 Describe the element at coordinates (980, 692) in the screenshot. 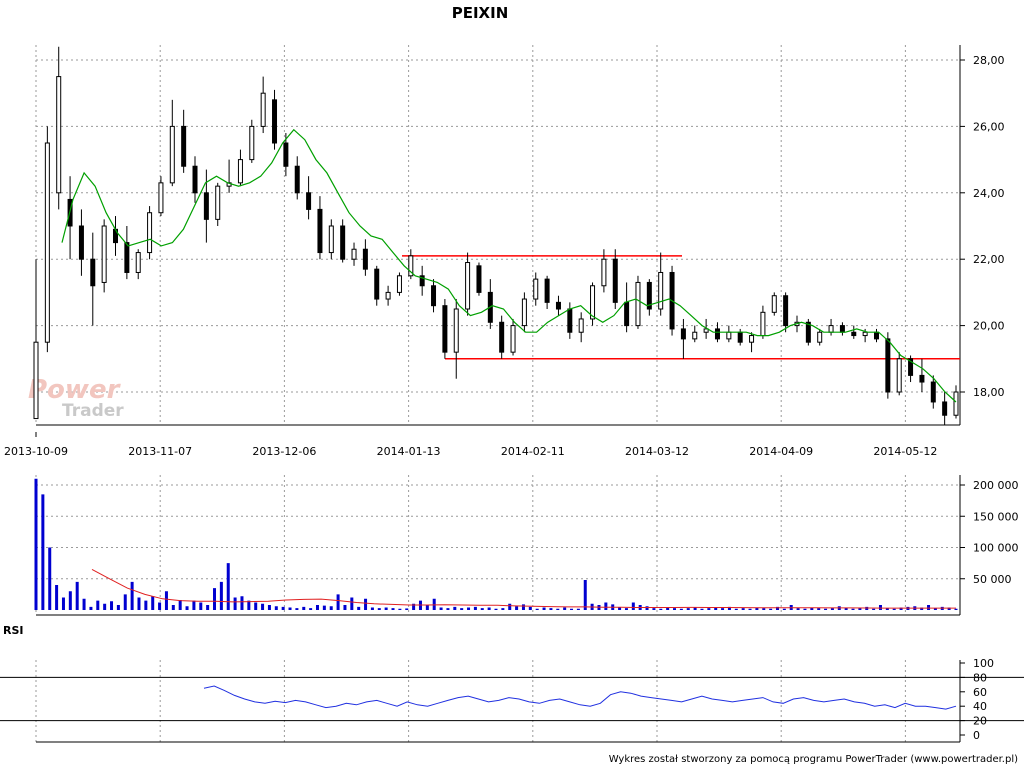

I see `y-tick-label: 60` at that location.